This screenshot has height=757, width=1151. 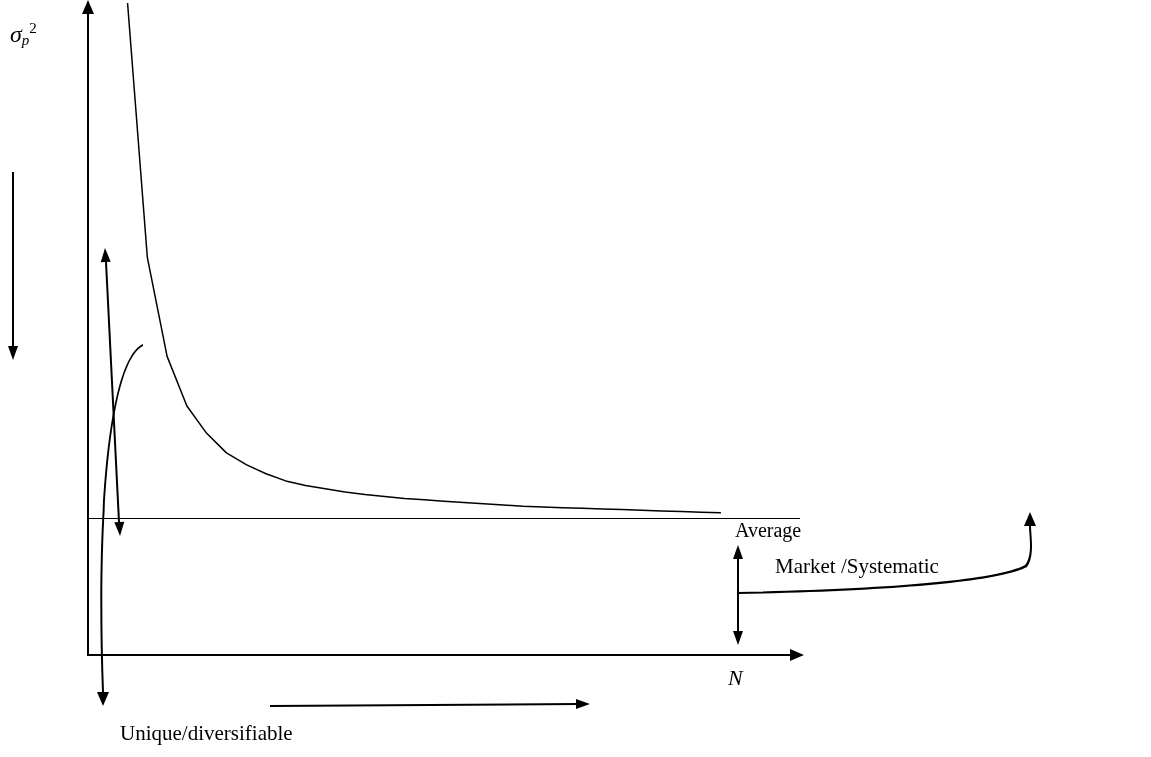 What do you see at coordinates (857, 565) in the screenshot?
I see `annotation: Market /Systematic` at bounding box center [857, 565].